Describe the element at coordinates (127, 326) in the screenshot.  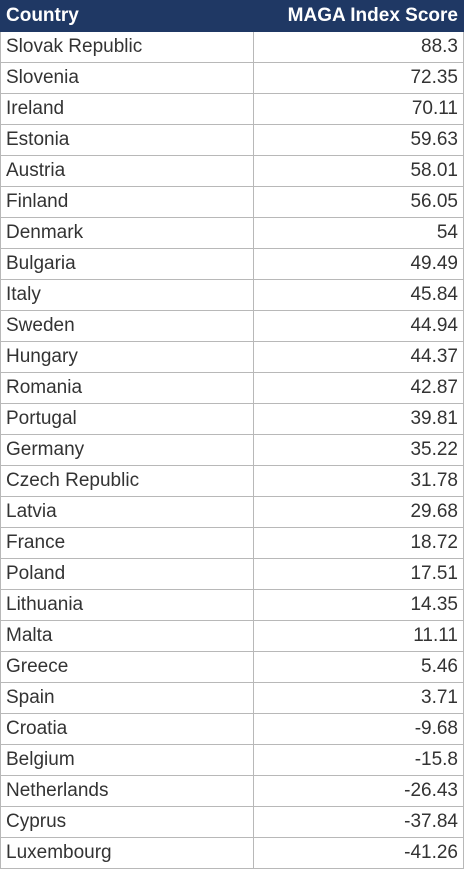
I see `country-cell: Sweden` at that location.